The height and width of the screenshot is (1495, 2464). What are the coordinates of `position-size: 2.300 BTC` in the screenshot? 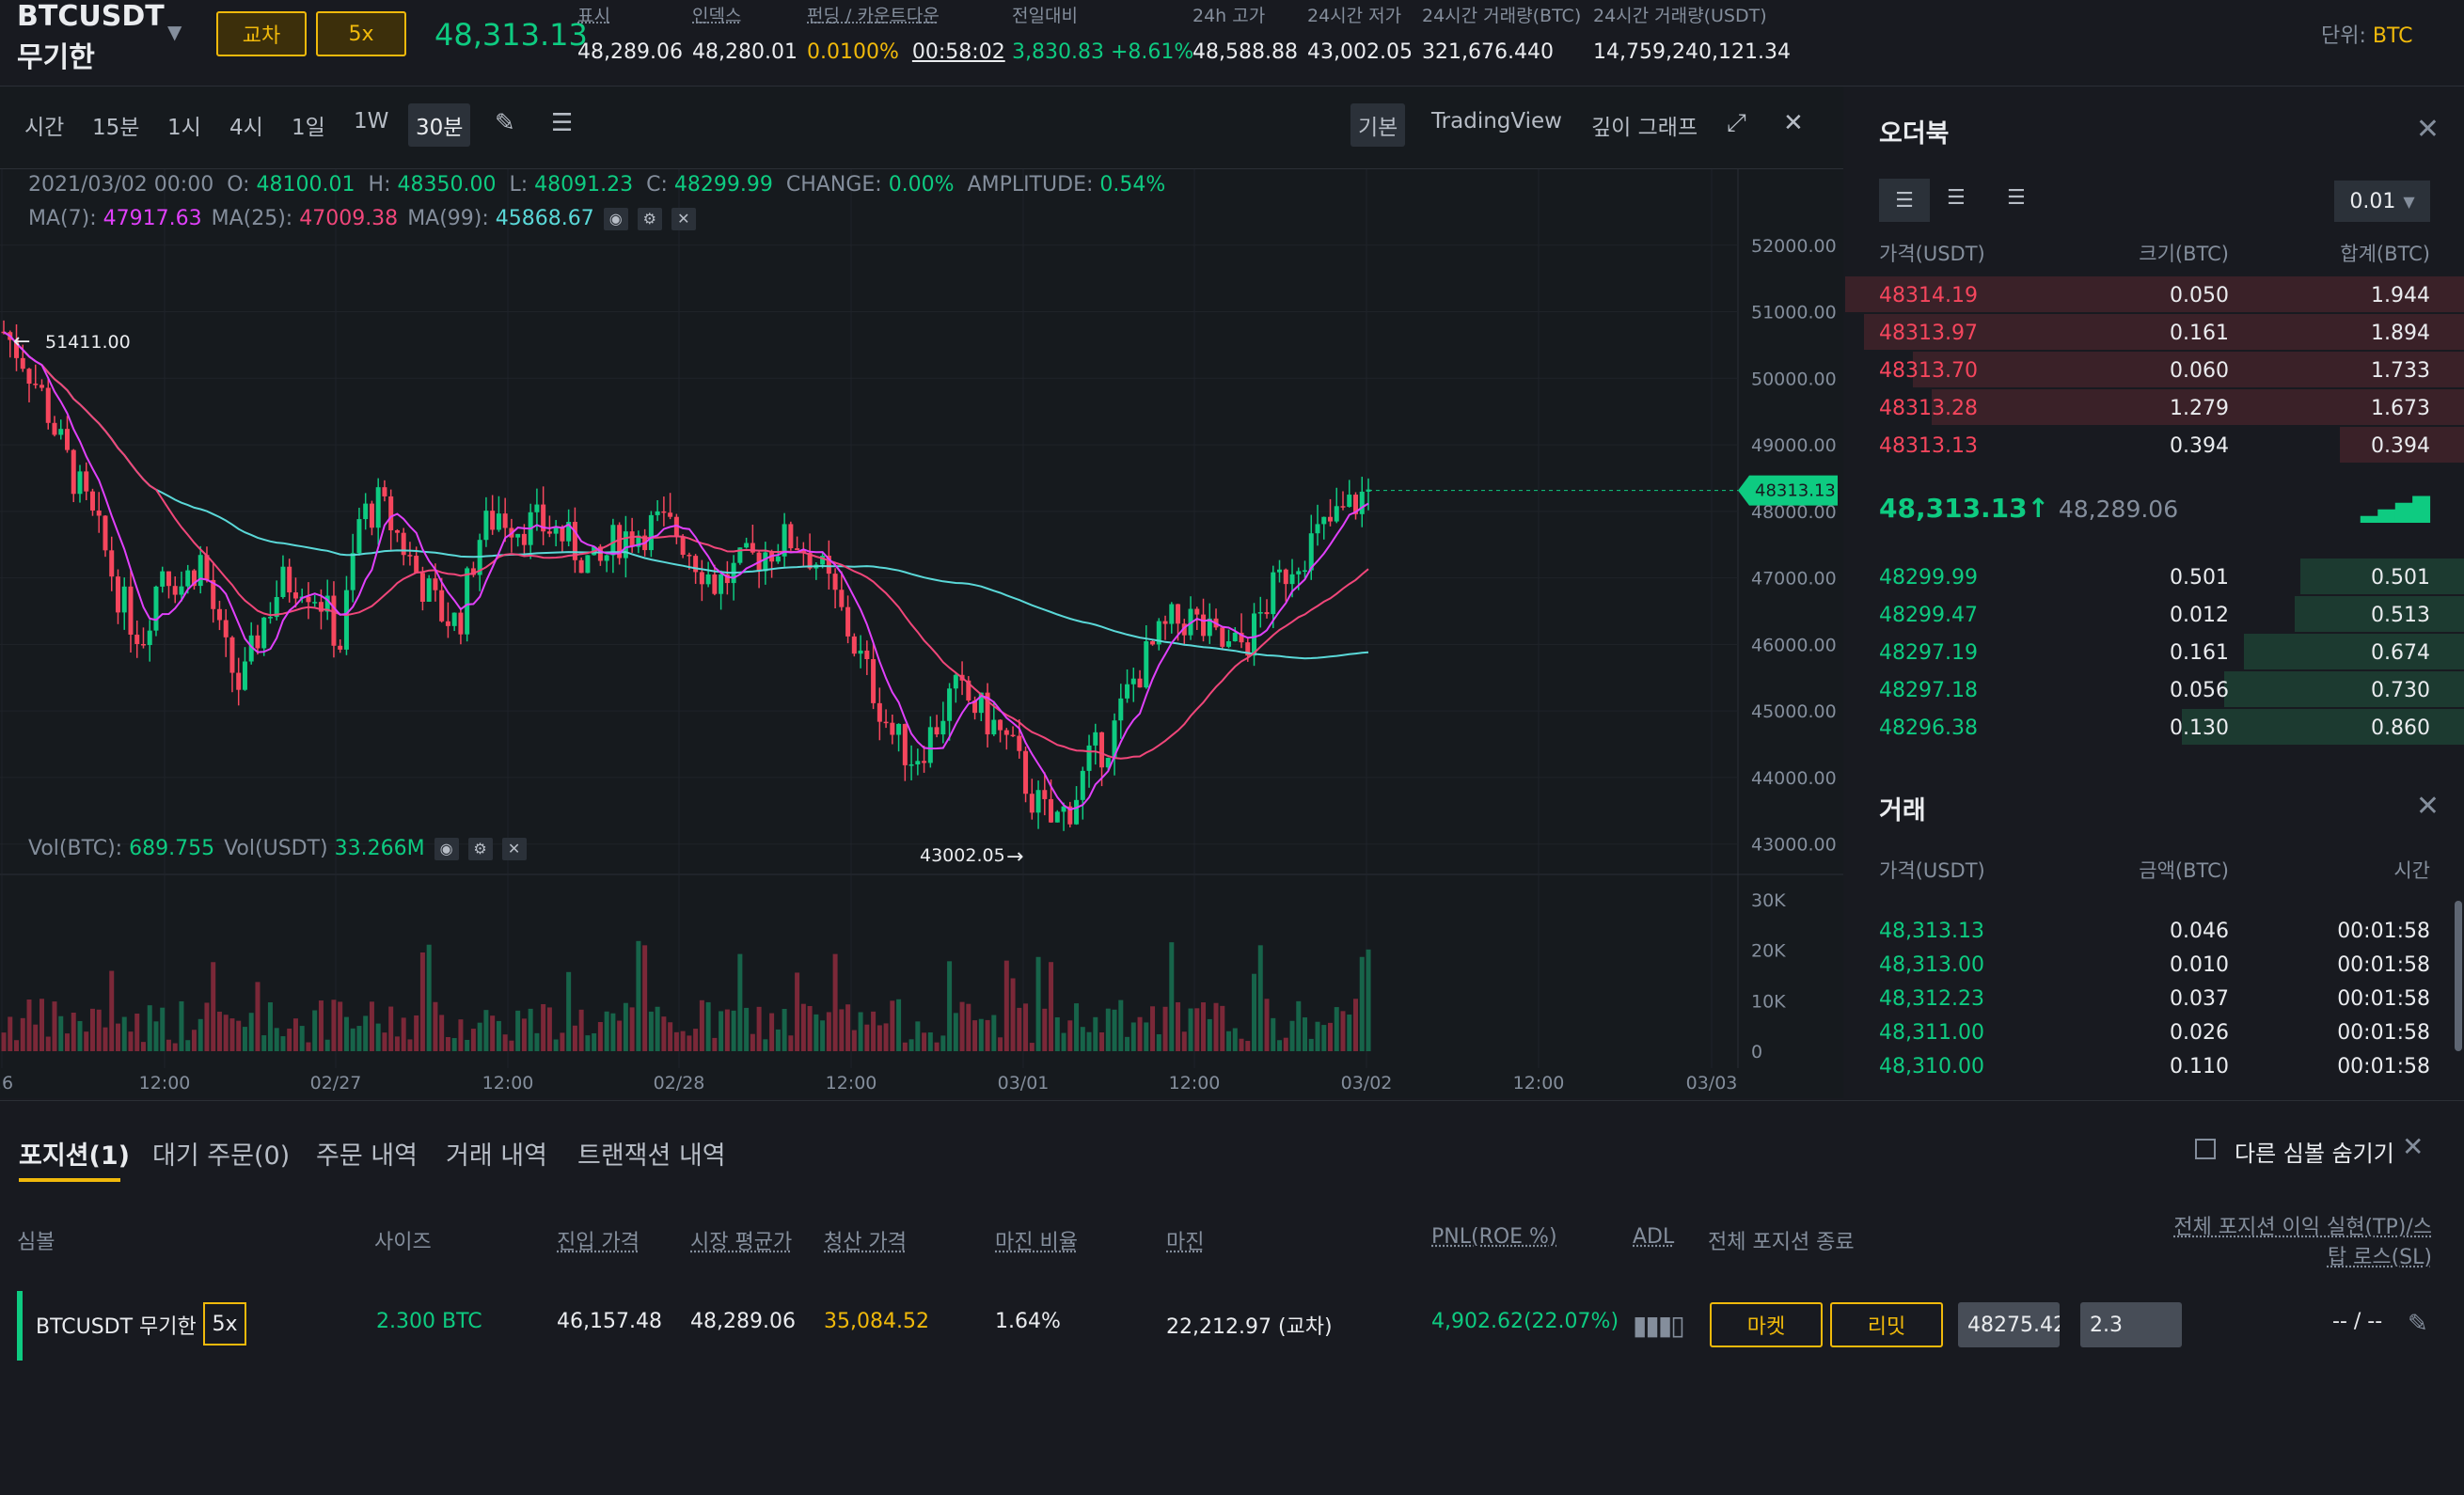 It's located at (429, 1321).